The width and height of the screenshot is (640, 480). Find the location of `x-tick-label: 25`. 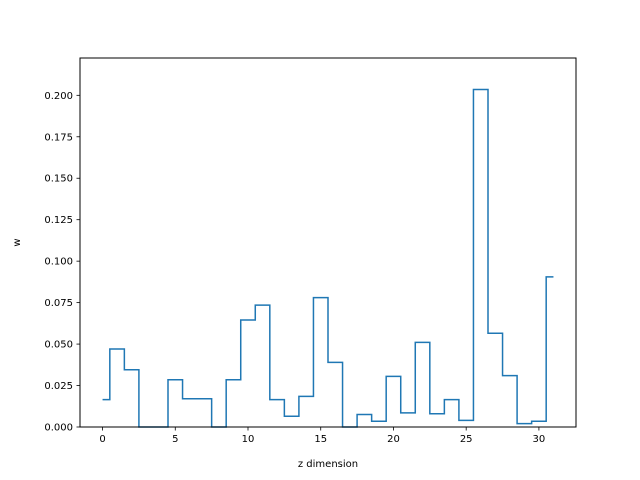

x-tick-label: 25 is located at coordinates (466, 439).